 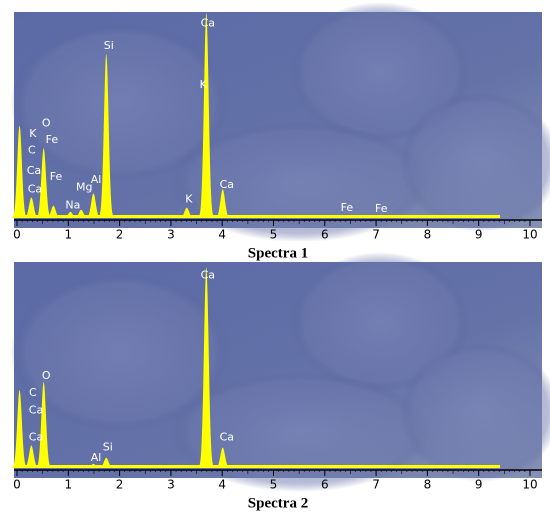 I want to click on peak-label: Na, so click(x=72, y=205).